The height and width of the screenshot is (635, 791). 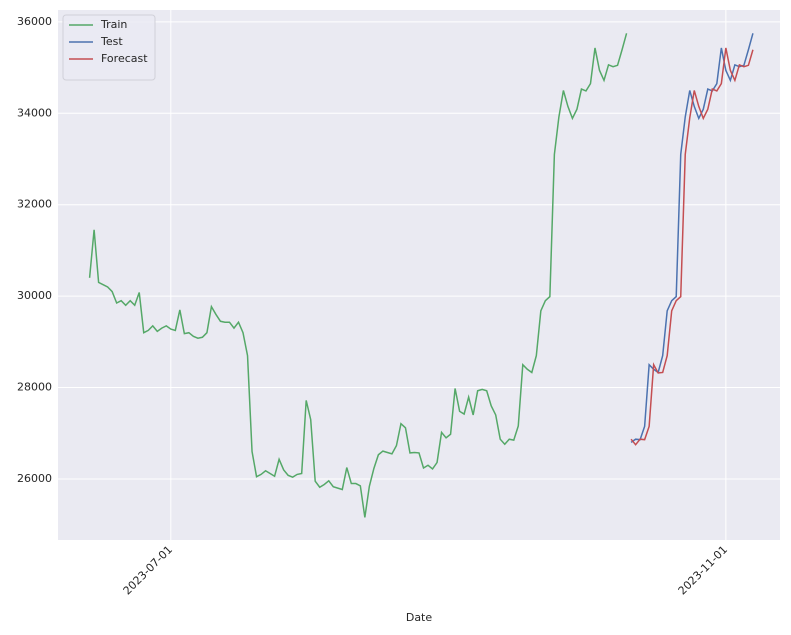 I want to click on legend-box, so click(x=109, y=47).